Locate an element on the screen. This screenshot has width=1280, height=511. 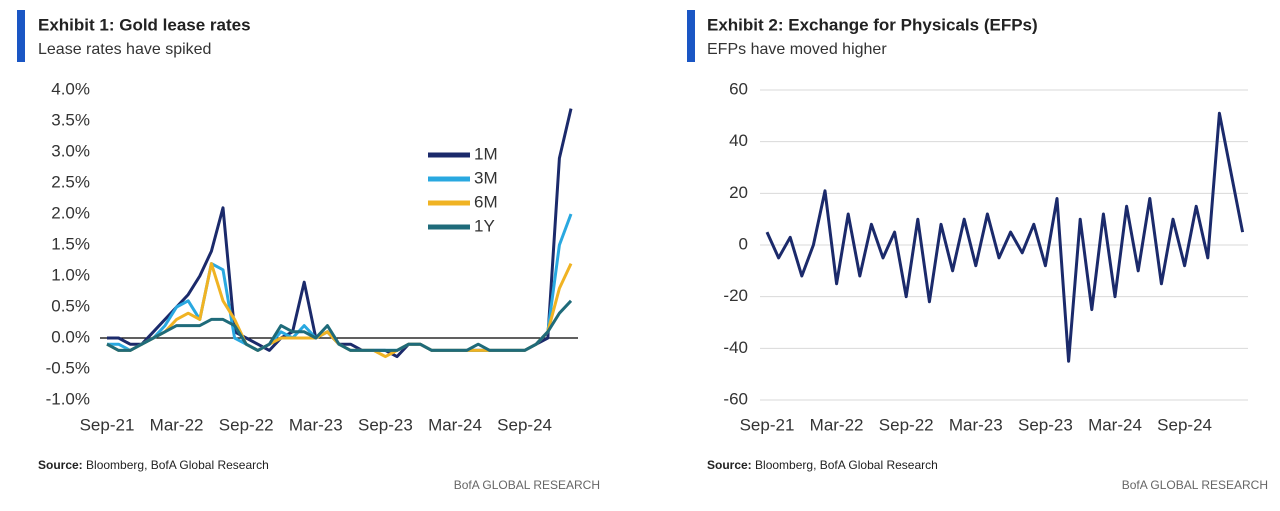
chart-title: Exhibit 1: Gold lease rates is located at coordinates (144, 24).